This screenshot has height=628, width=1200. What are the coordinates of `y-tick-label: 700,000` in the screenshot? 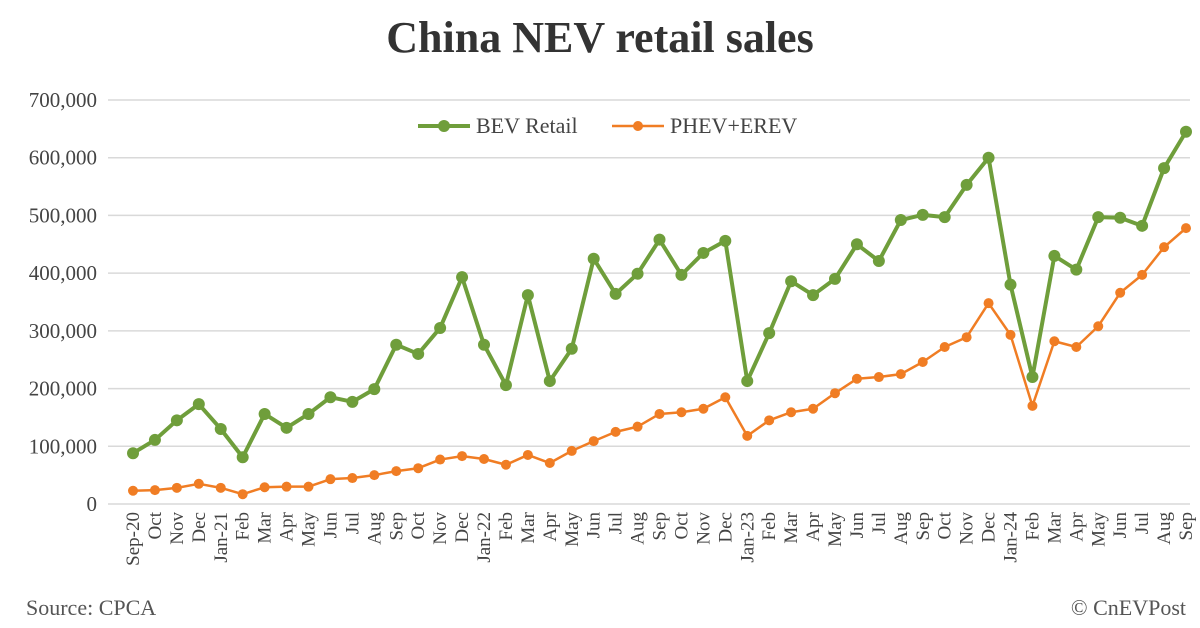 It's located at (63, 100).